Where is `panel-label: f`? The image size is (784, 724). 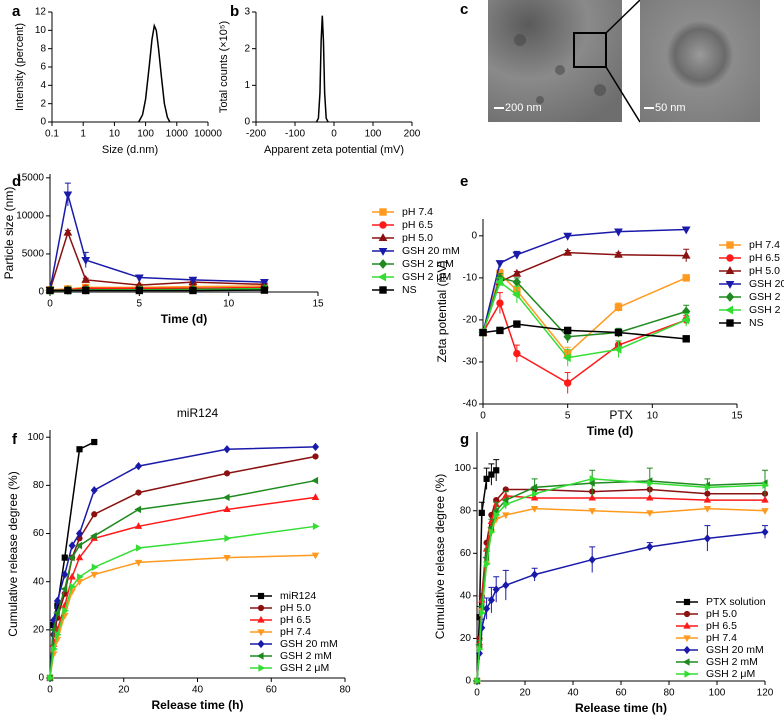 panel-label: f is located at coordinates (15, 439).